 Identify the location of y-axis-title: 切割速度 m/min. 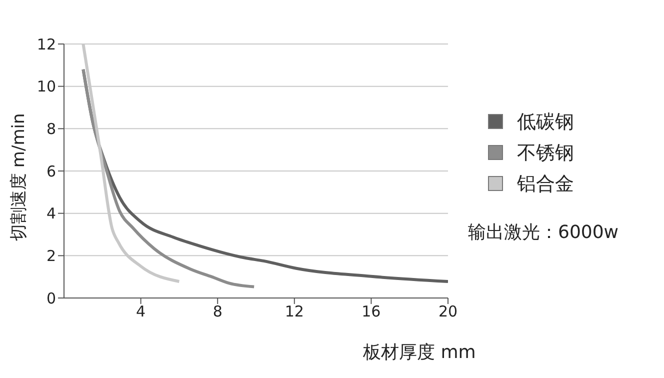
(19, 177).